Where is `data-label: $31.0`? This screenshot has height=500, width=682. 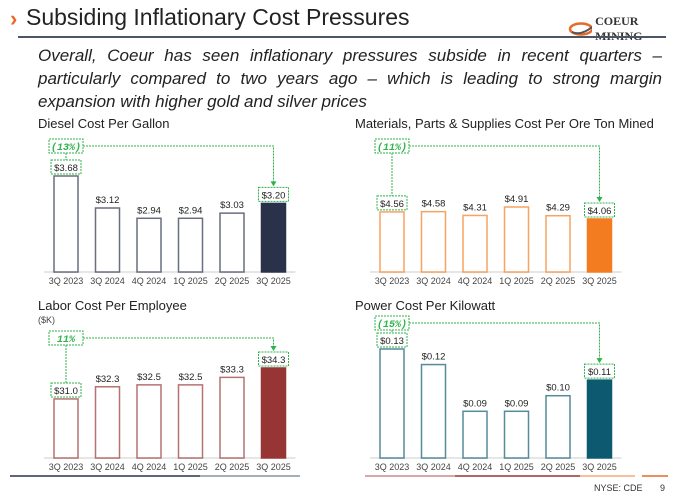 data-label: $31.0 is located at coordinates (66, 391).